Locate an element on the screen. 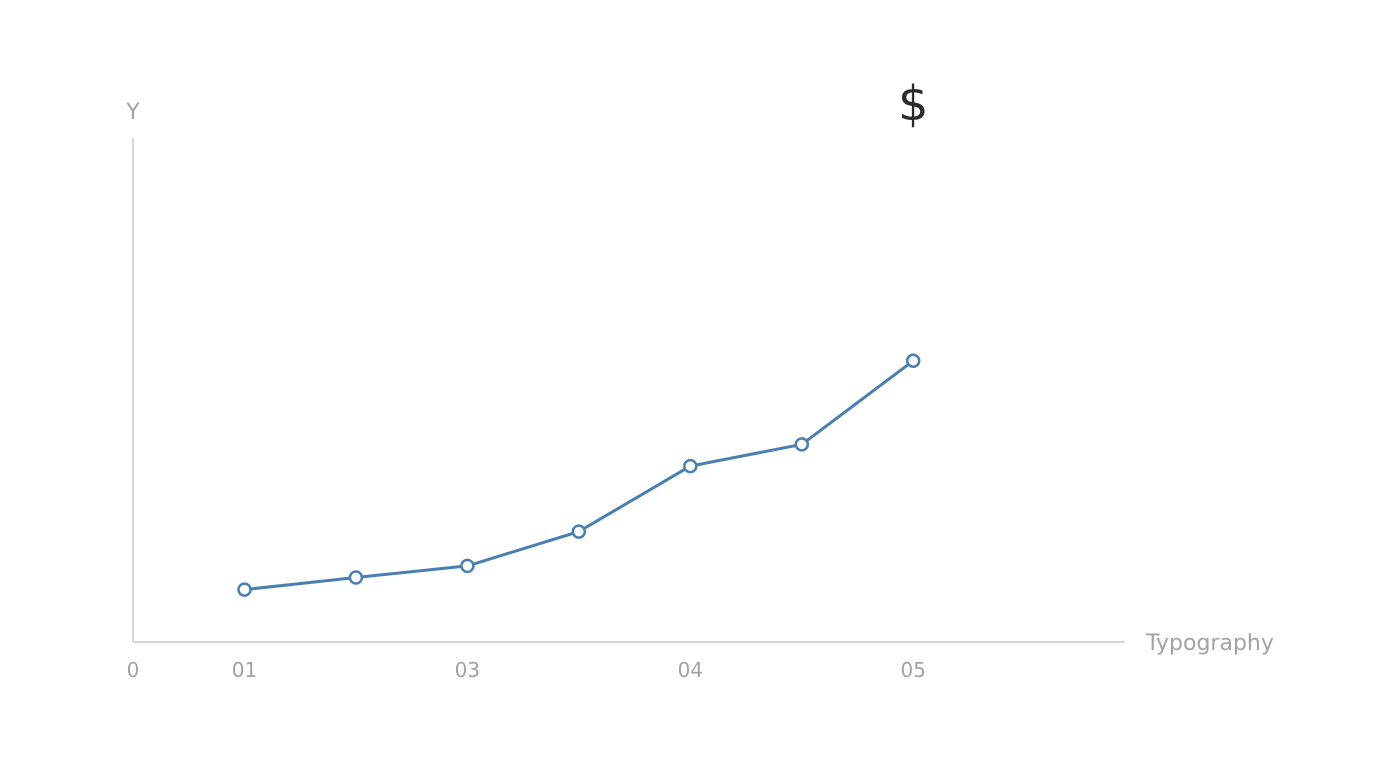 The width and height of the screenshot is (1376, 768). annotation-label: $ is located at coordinates (913, 104).